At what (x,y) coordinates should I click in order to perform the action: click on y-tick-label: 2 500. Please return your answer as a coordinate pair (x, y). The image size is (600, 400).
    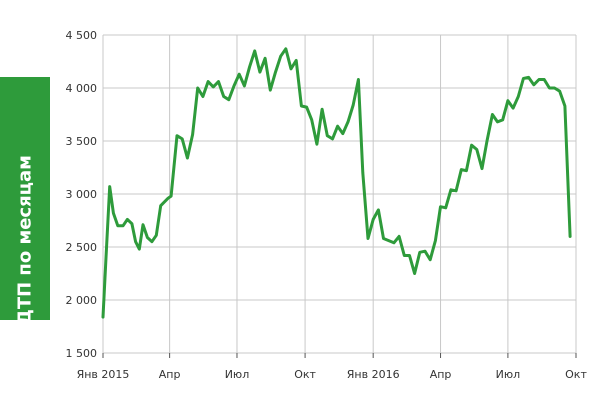
    Looking at the image, I should click on (82, 247).